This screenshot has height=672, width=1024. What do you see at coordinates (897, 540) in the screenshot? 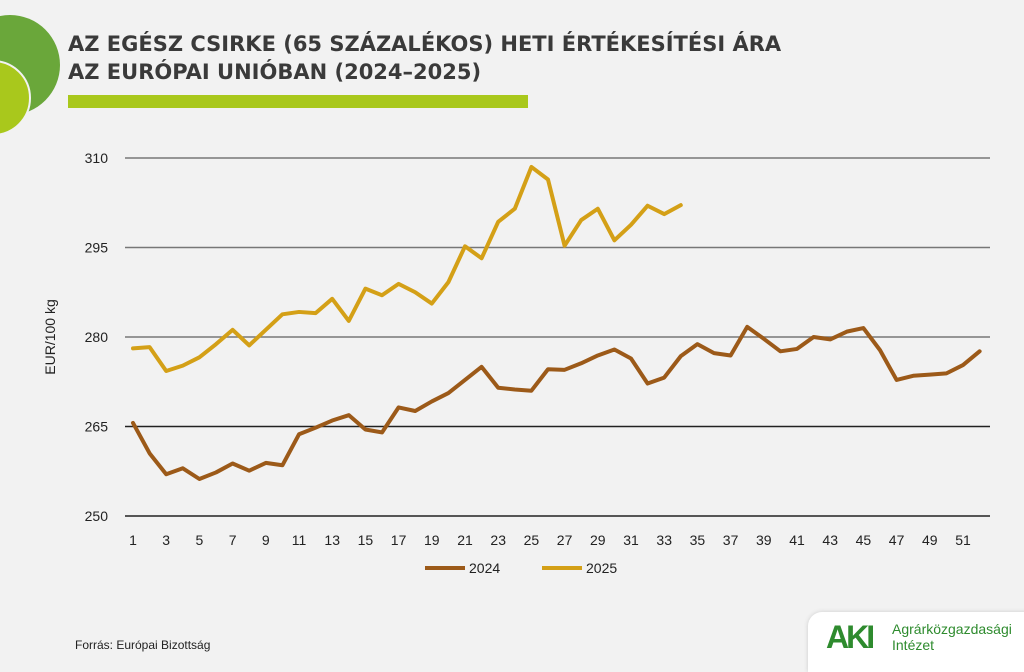
I see `x-tick-label: 47` at bounding box center [897, 540].